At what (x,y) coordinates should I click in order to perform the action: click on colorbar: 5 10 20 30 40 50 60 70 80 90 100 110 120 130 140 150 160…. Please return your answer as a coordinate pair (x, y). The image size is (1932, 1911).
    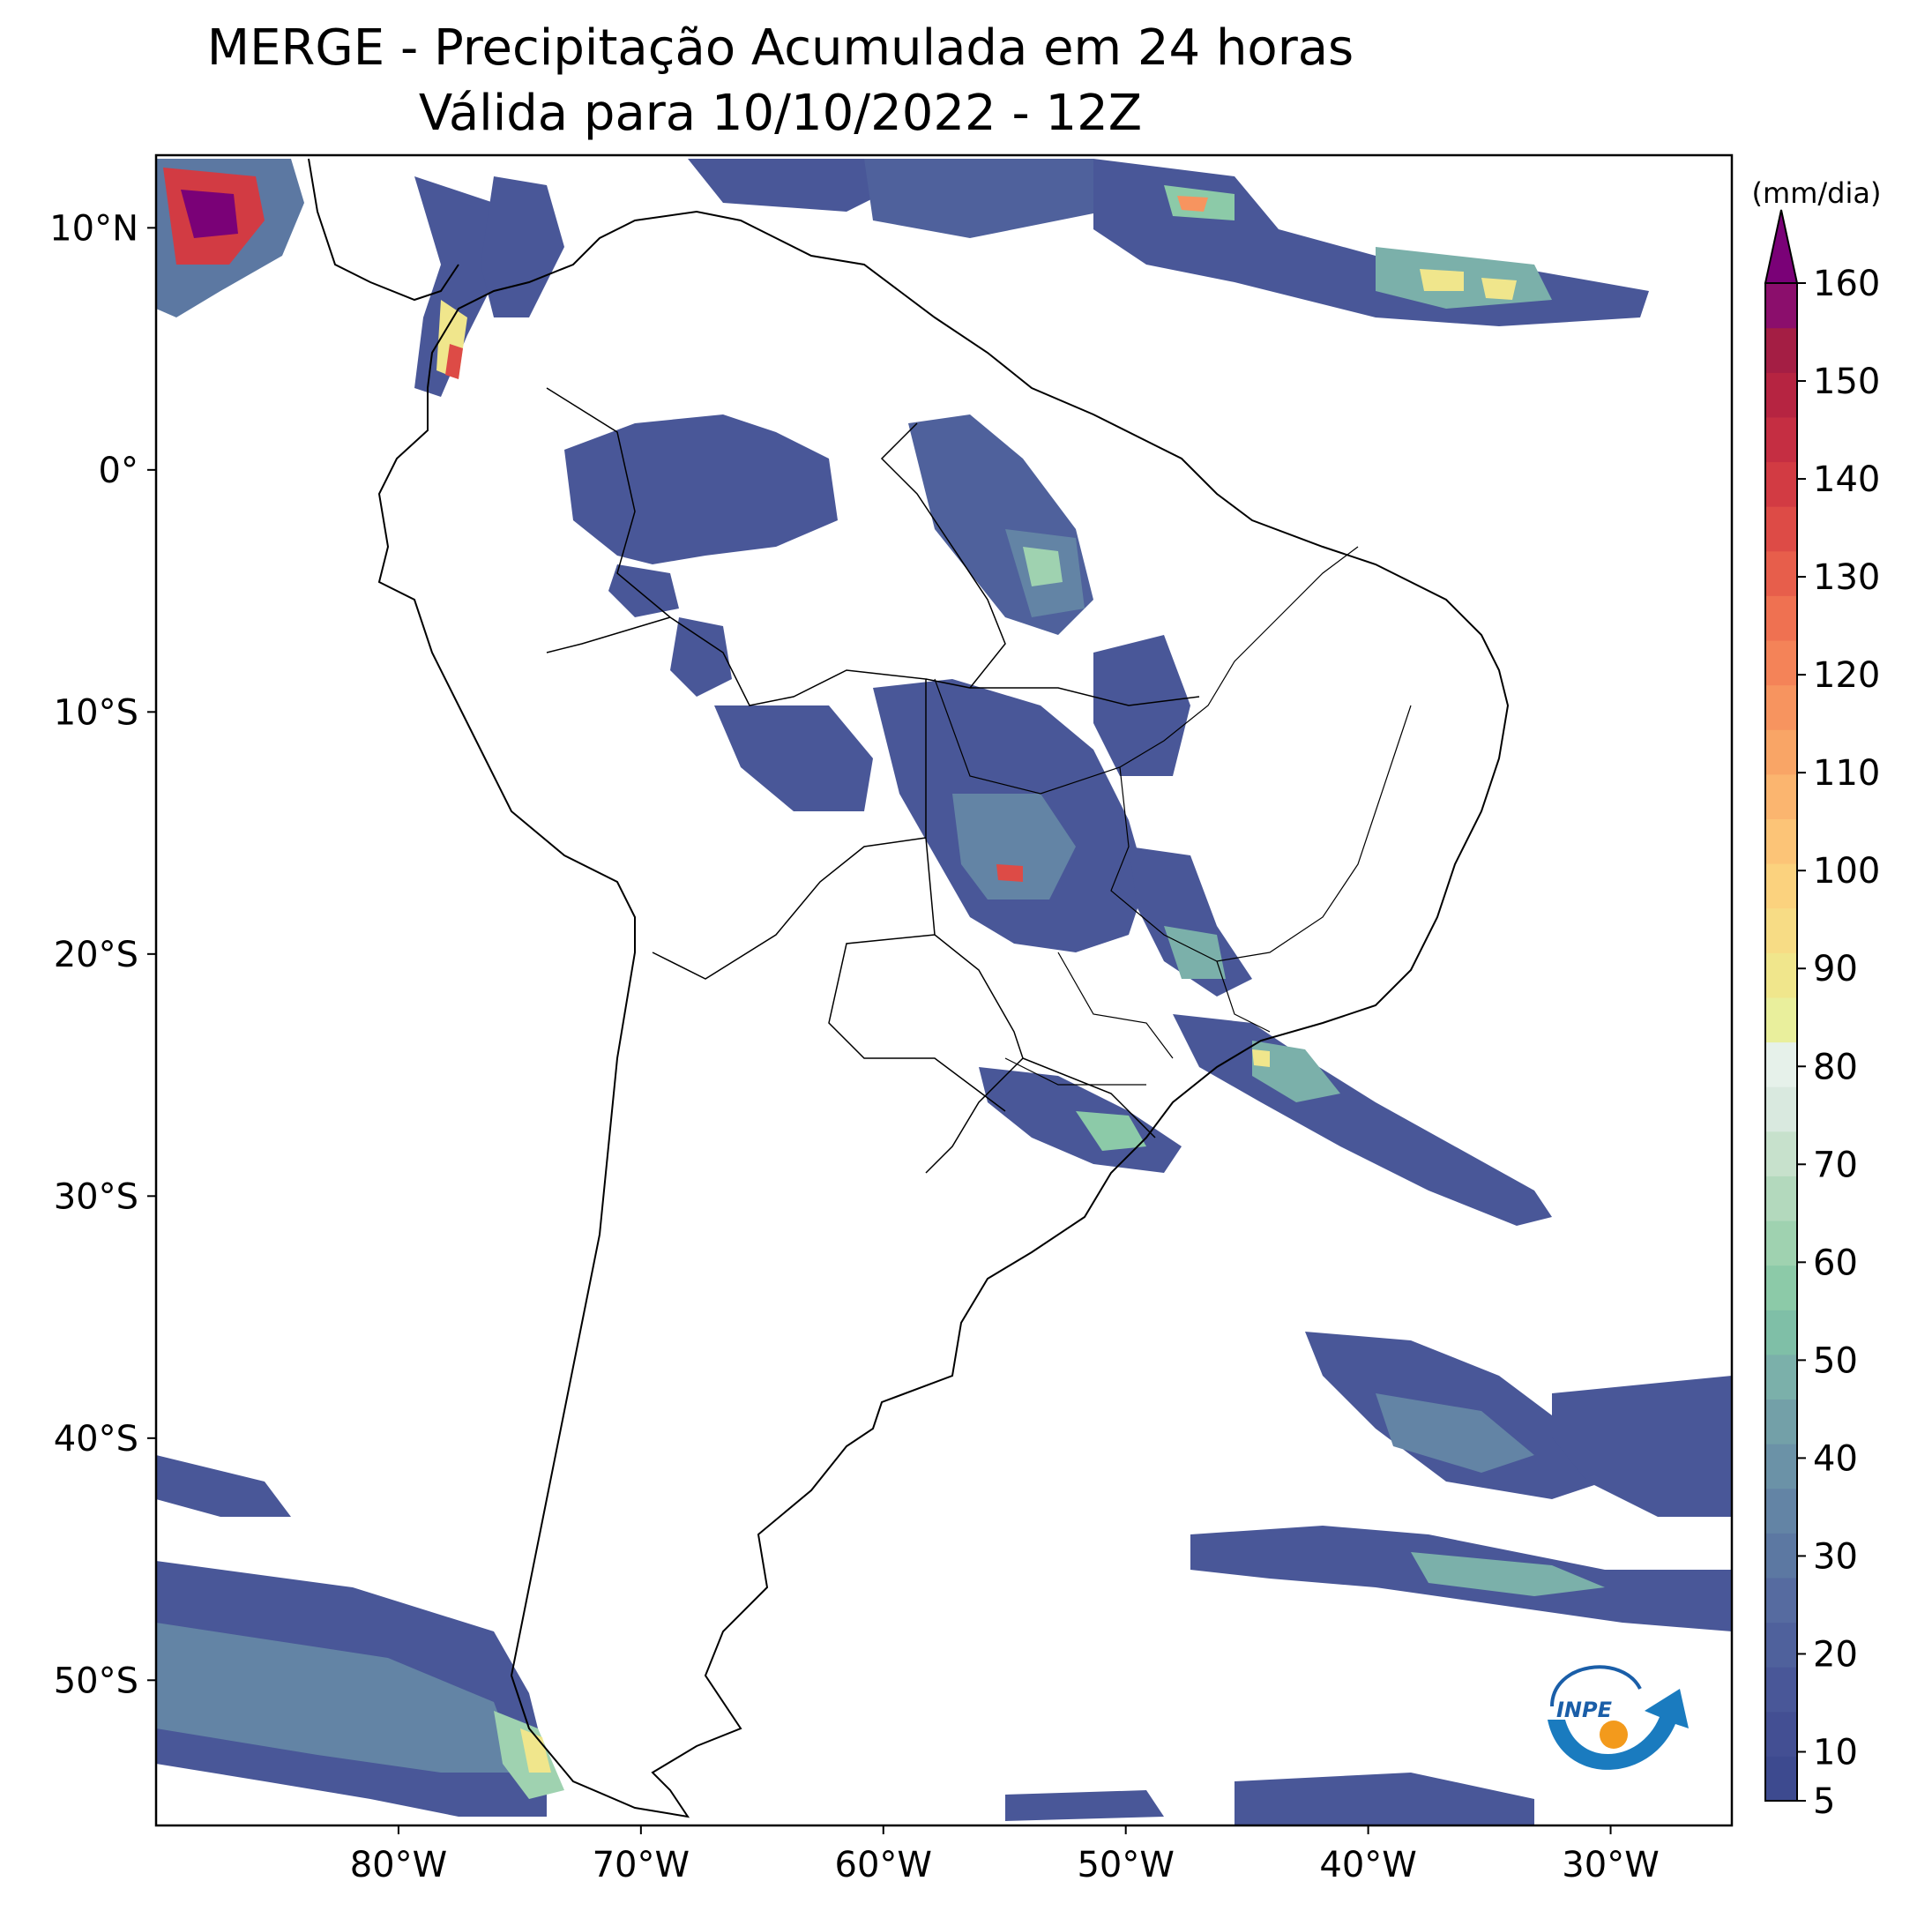
    Looking at the image, I should click on (1817, 999).